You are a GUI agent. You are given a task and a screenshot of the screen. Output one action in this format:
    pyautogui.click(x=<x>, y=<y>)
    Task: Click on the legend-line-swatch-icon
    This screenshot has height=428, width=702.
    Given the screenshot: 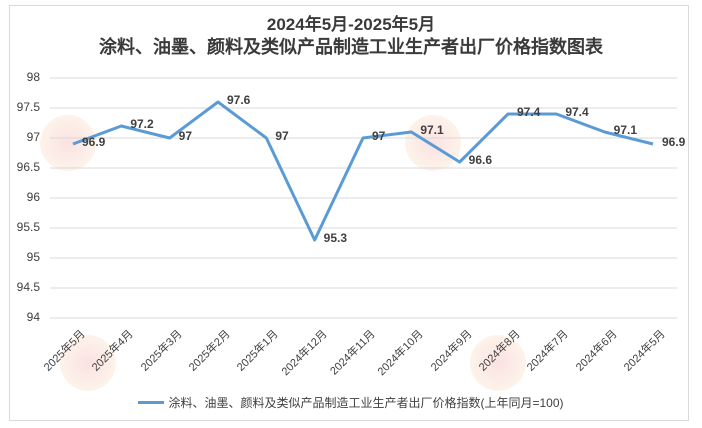 What is the action you would take?
    pyautogui.click(x=151, y=402)
    